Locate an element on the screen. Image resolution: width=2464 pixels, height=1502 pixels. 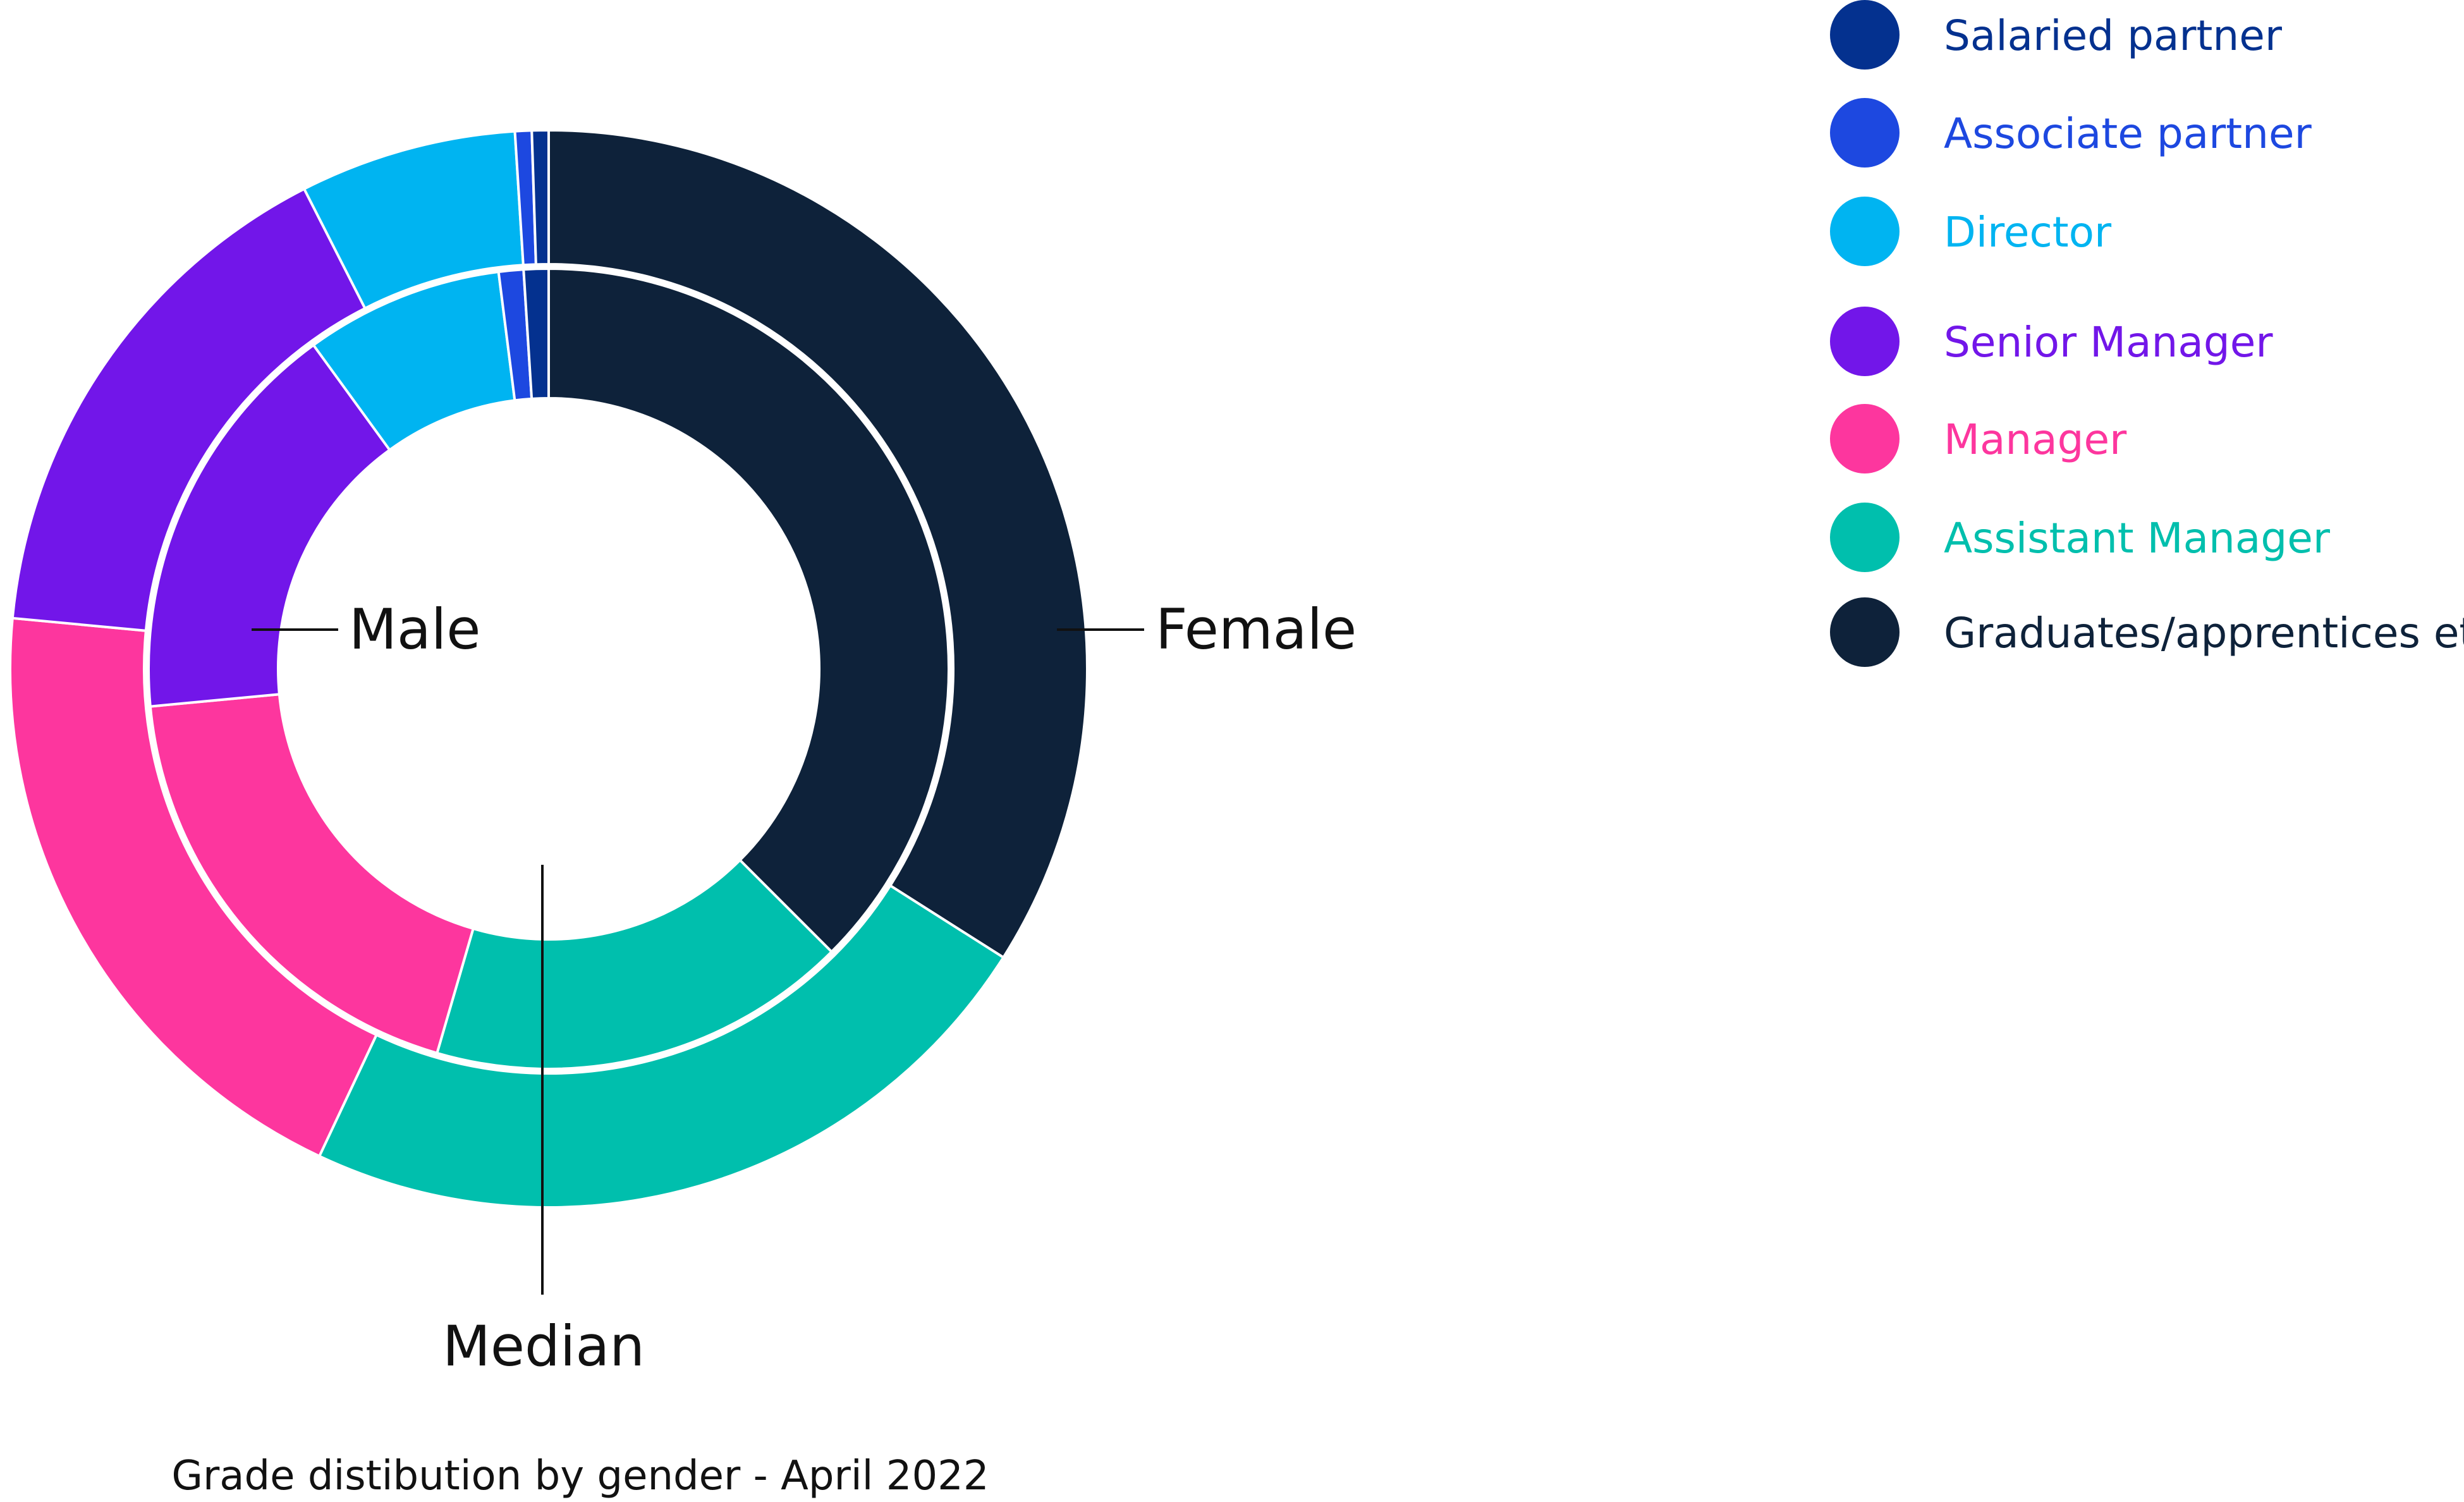
inner-ring-slice-assistant-manager is located at coordinates (634, 964).